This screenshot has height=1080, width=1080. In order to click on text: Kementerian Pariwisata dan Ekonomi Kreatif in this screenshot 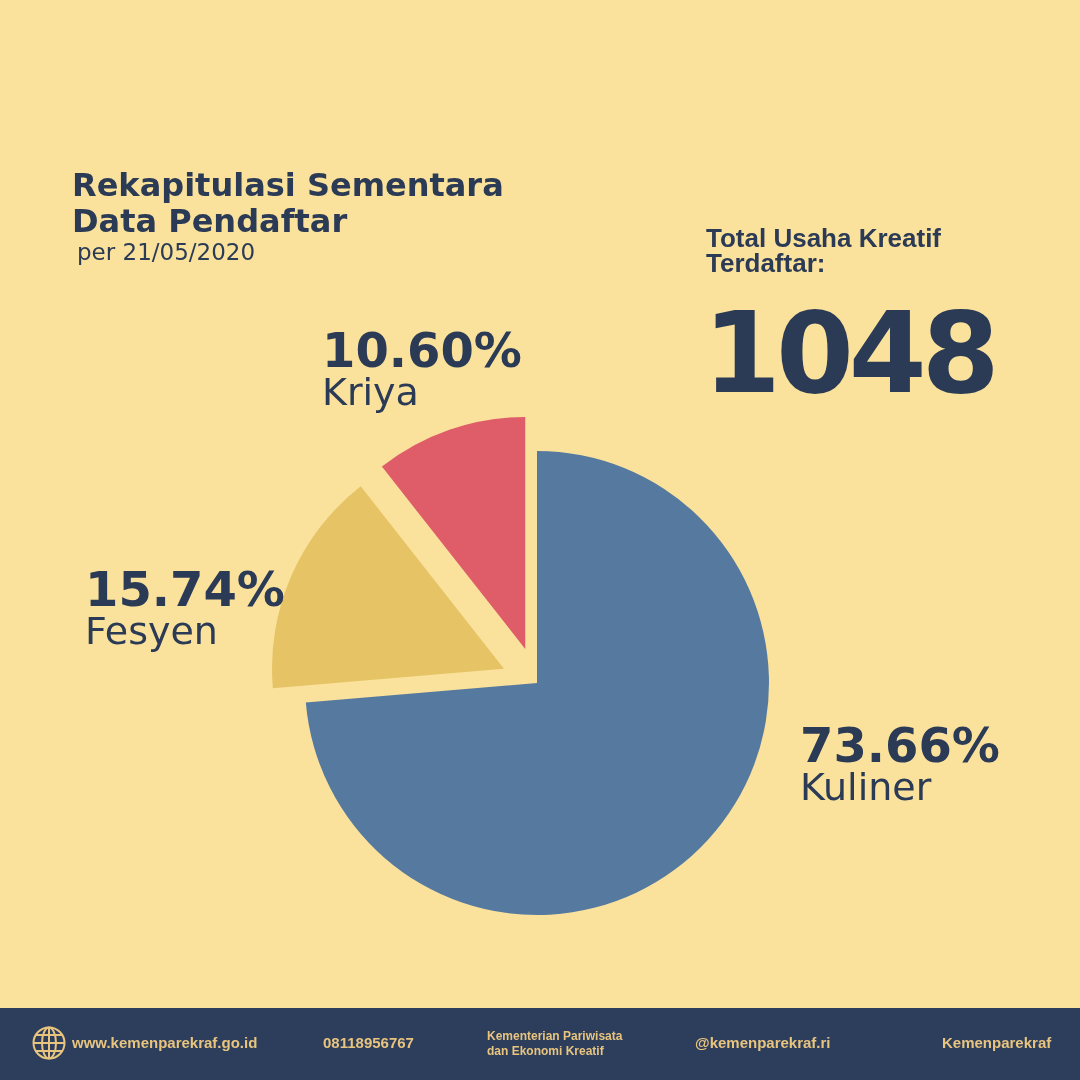, I will do `click(555, 1044)`.